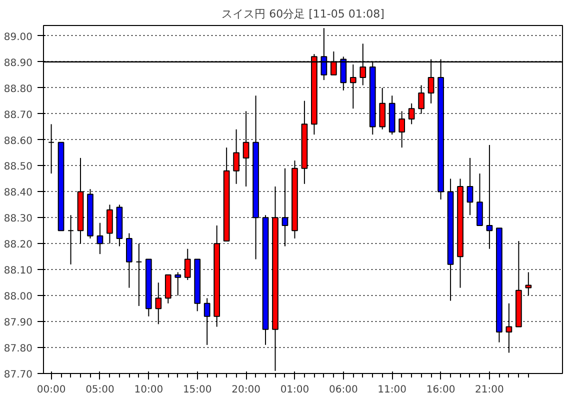 The width and height of the screenshot is (570, 398). Describe the element at coordinates (303, 14) in the screenshot. I see `chart-title: スイス円 60分足 [11-05 01:08]` at that location.